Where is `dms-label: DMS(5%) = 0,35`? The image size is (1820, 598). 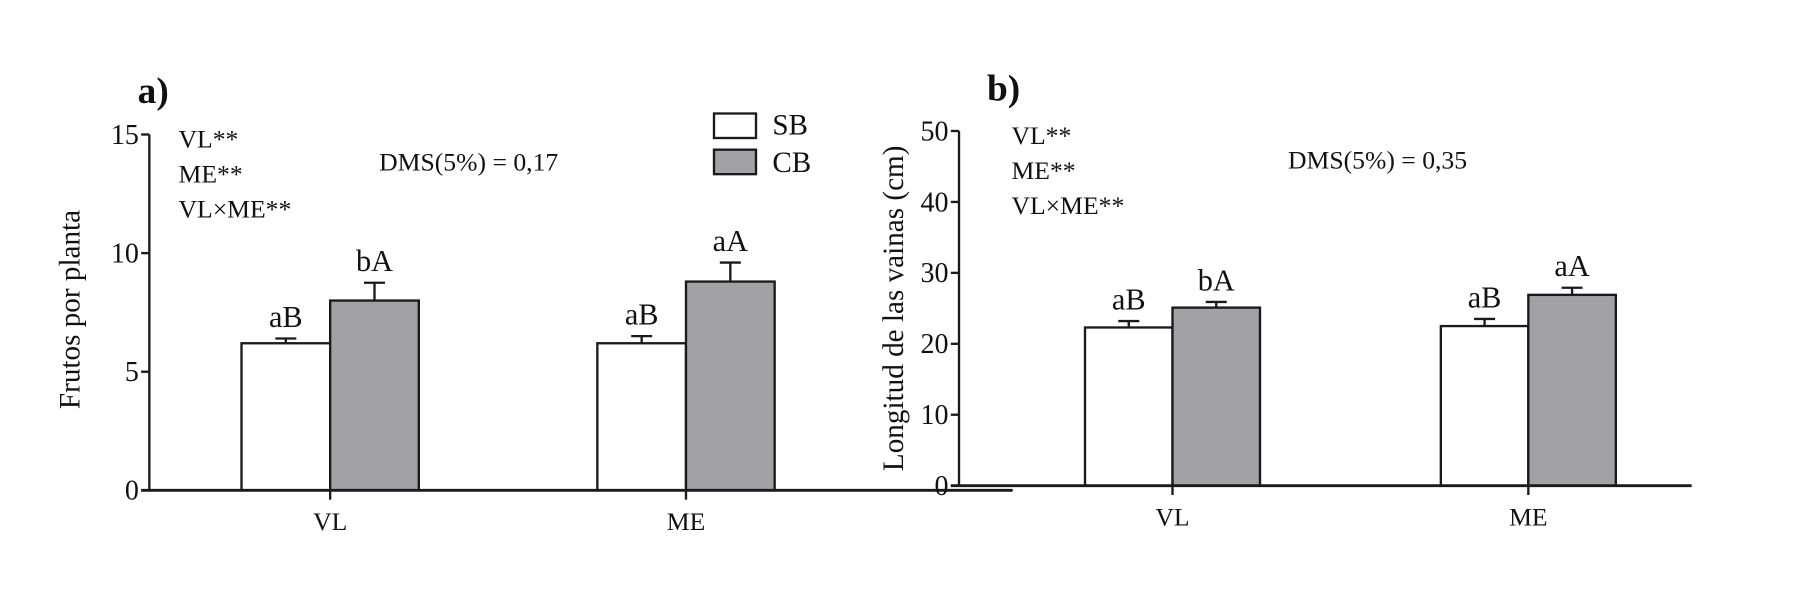 dms-label: DMS(5%) = 0,35 is located at coordinates (1377, 159).